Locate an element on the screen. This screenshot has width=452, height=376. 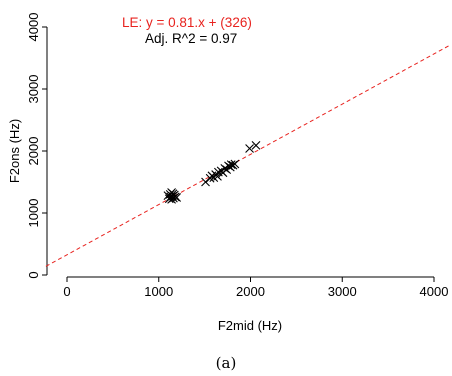
x-tick-label: 4000 is located at coordinates (434, 291).